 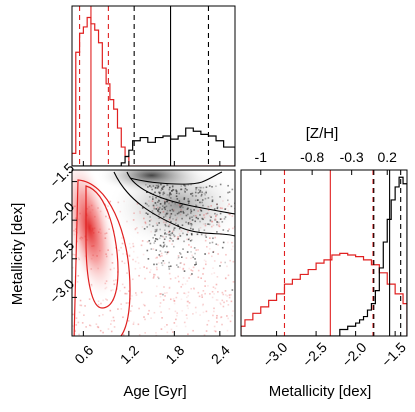 What do you see at coordinates (314, 354) in the screenshot?
I see `metallicity-x-tick-label: −2.5` at bounding box center [314, 354].